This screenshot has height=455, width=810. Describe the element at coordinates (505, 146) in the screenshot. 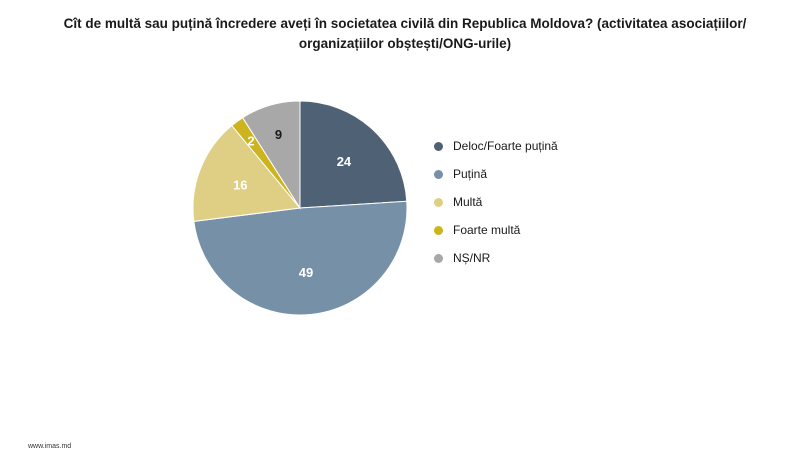

I see `legend-label-0: Deloc/Foarte puțină` at that location.